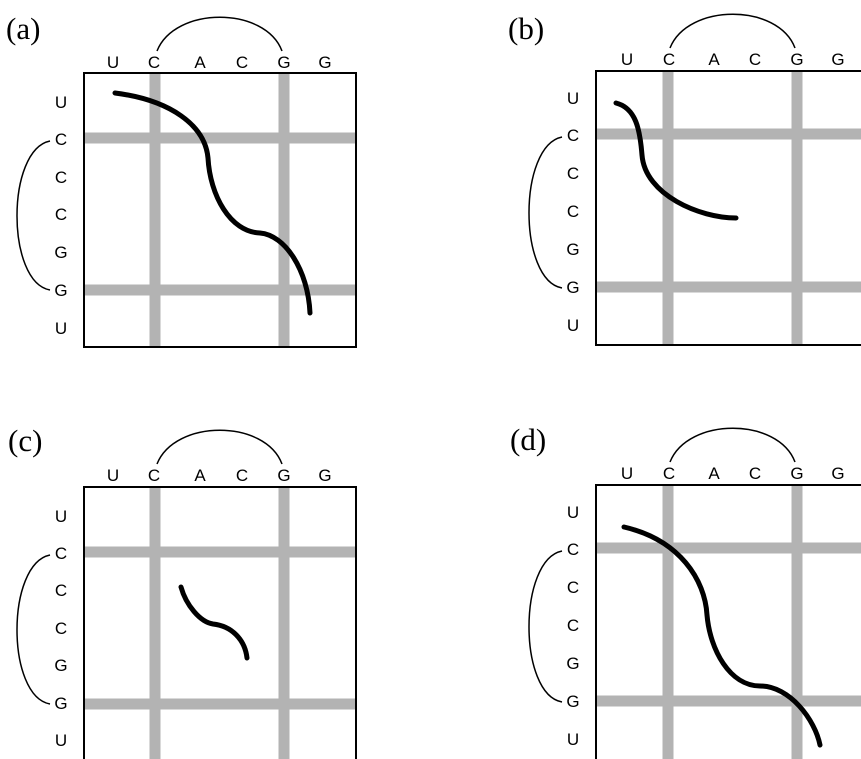  I want to click on panel-label: (c), so click(25, 440).